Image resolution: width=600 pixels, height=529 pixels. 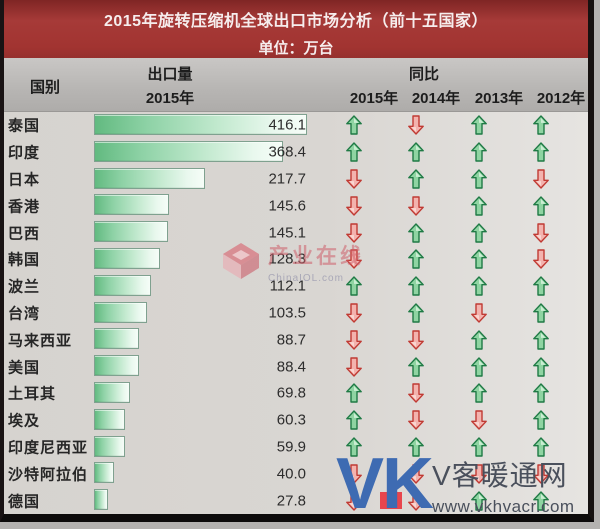 I want to click on column-header-export-year: 2015年, so click(x=170, y=98).